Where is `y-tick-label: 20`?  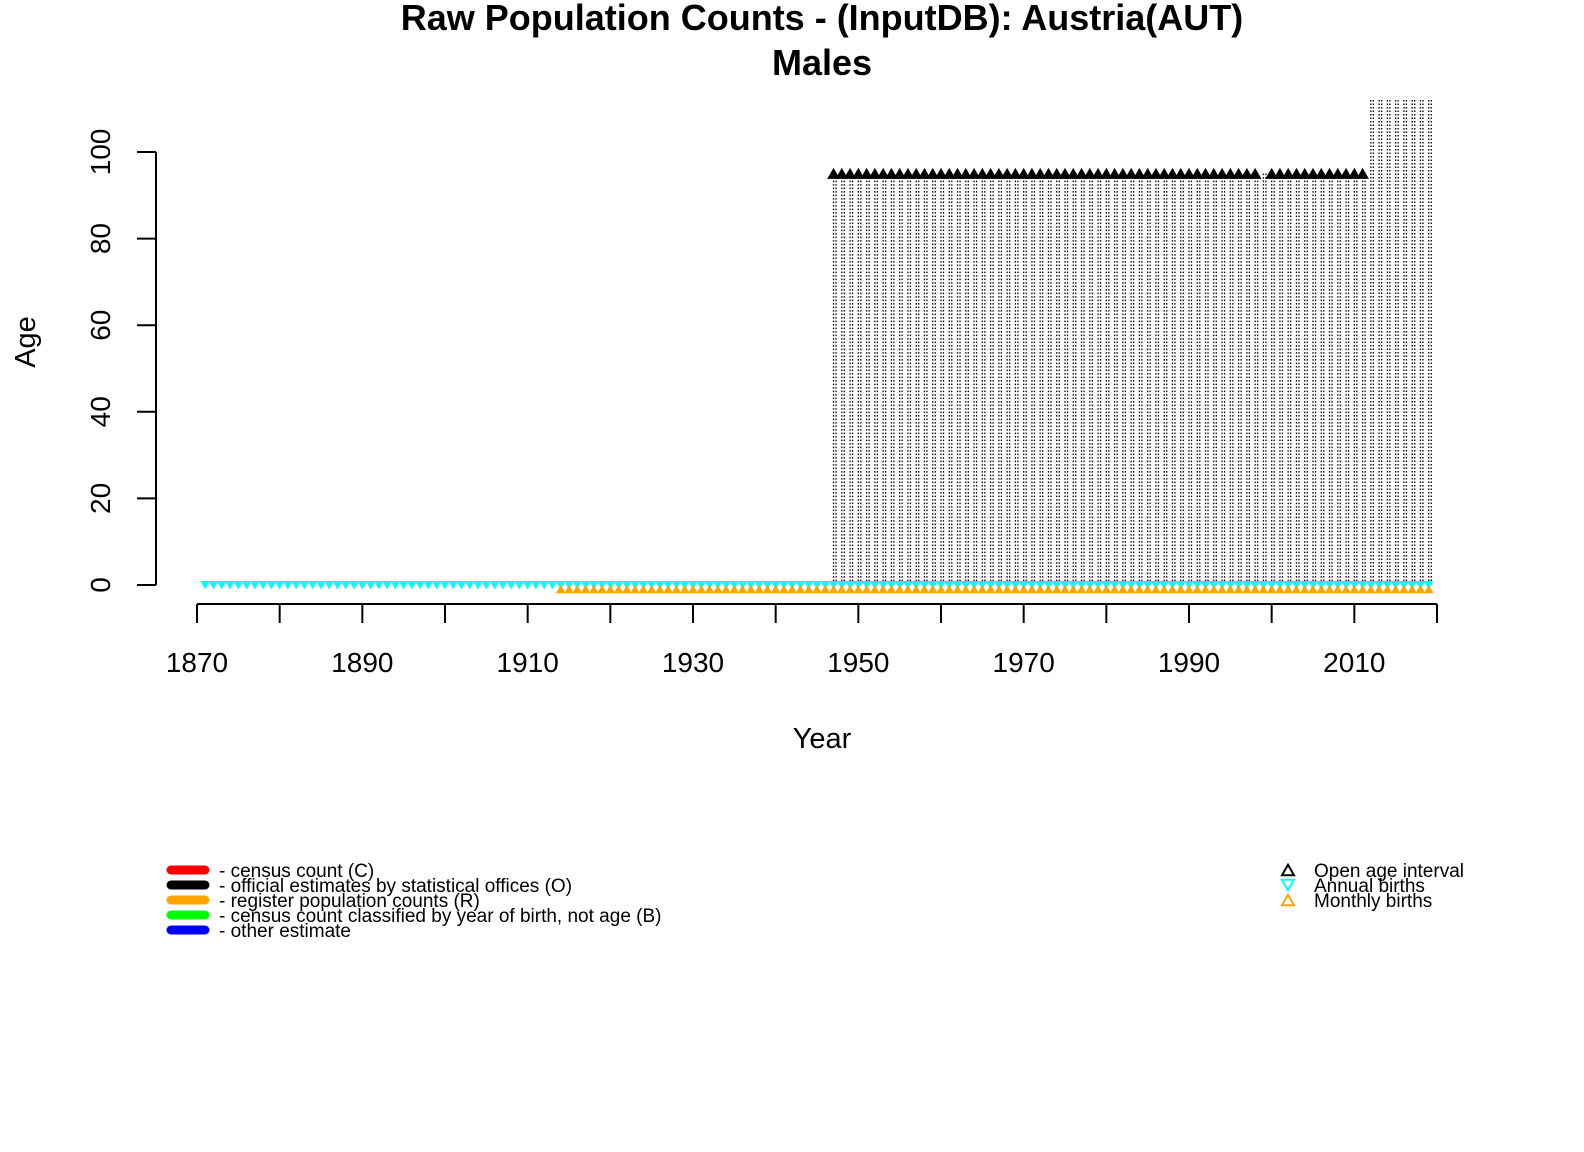 y-tick-label: 20 is located at coordinates (100, 498).